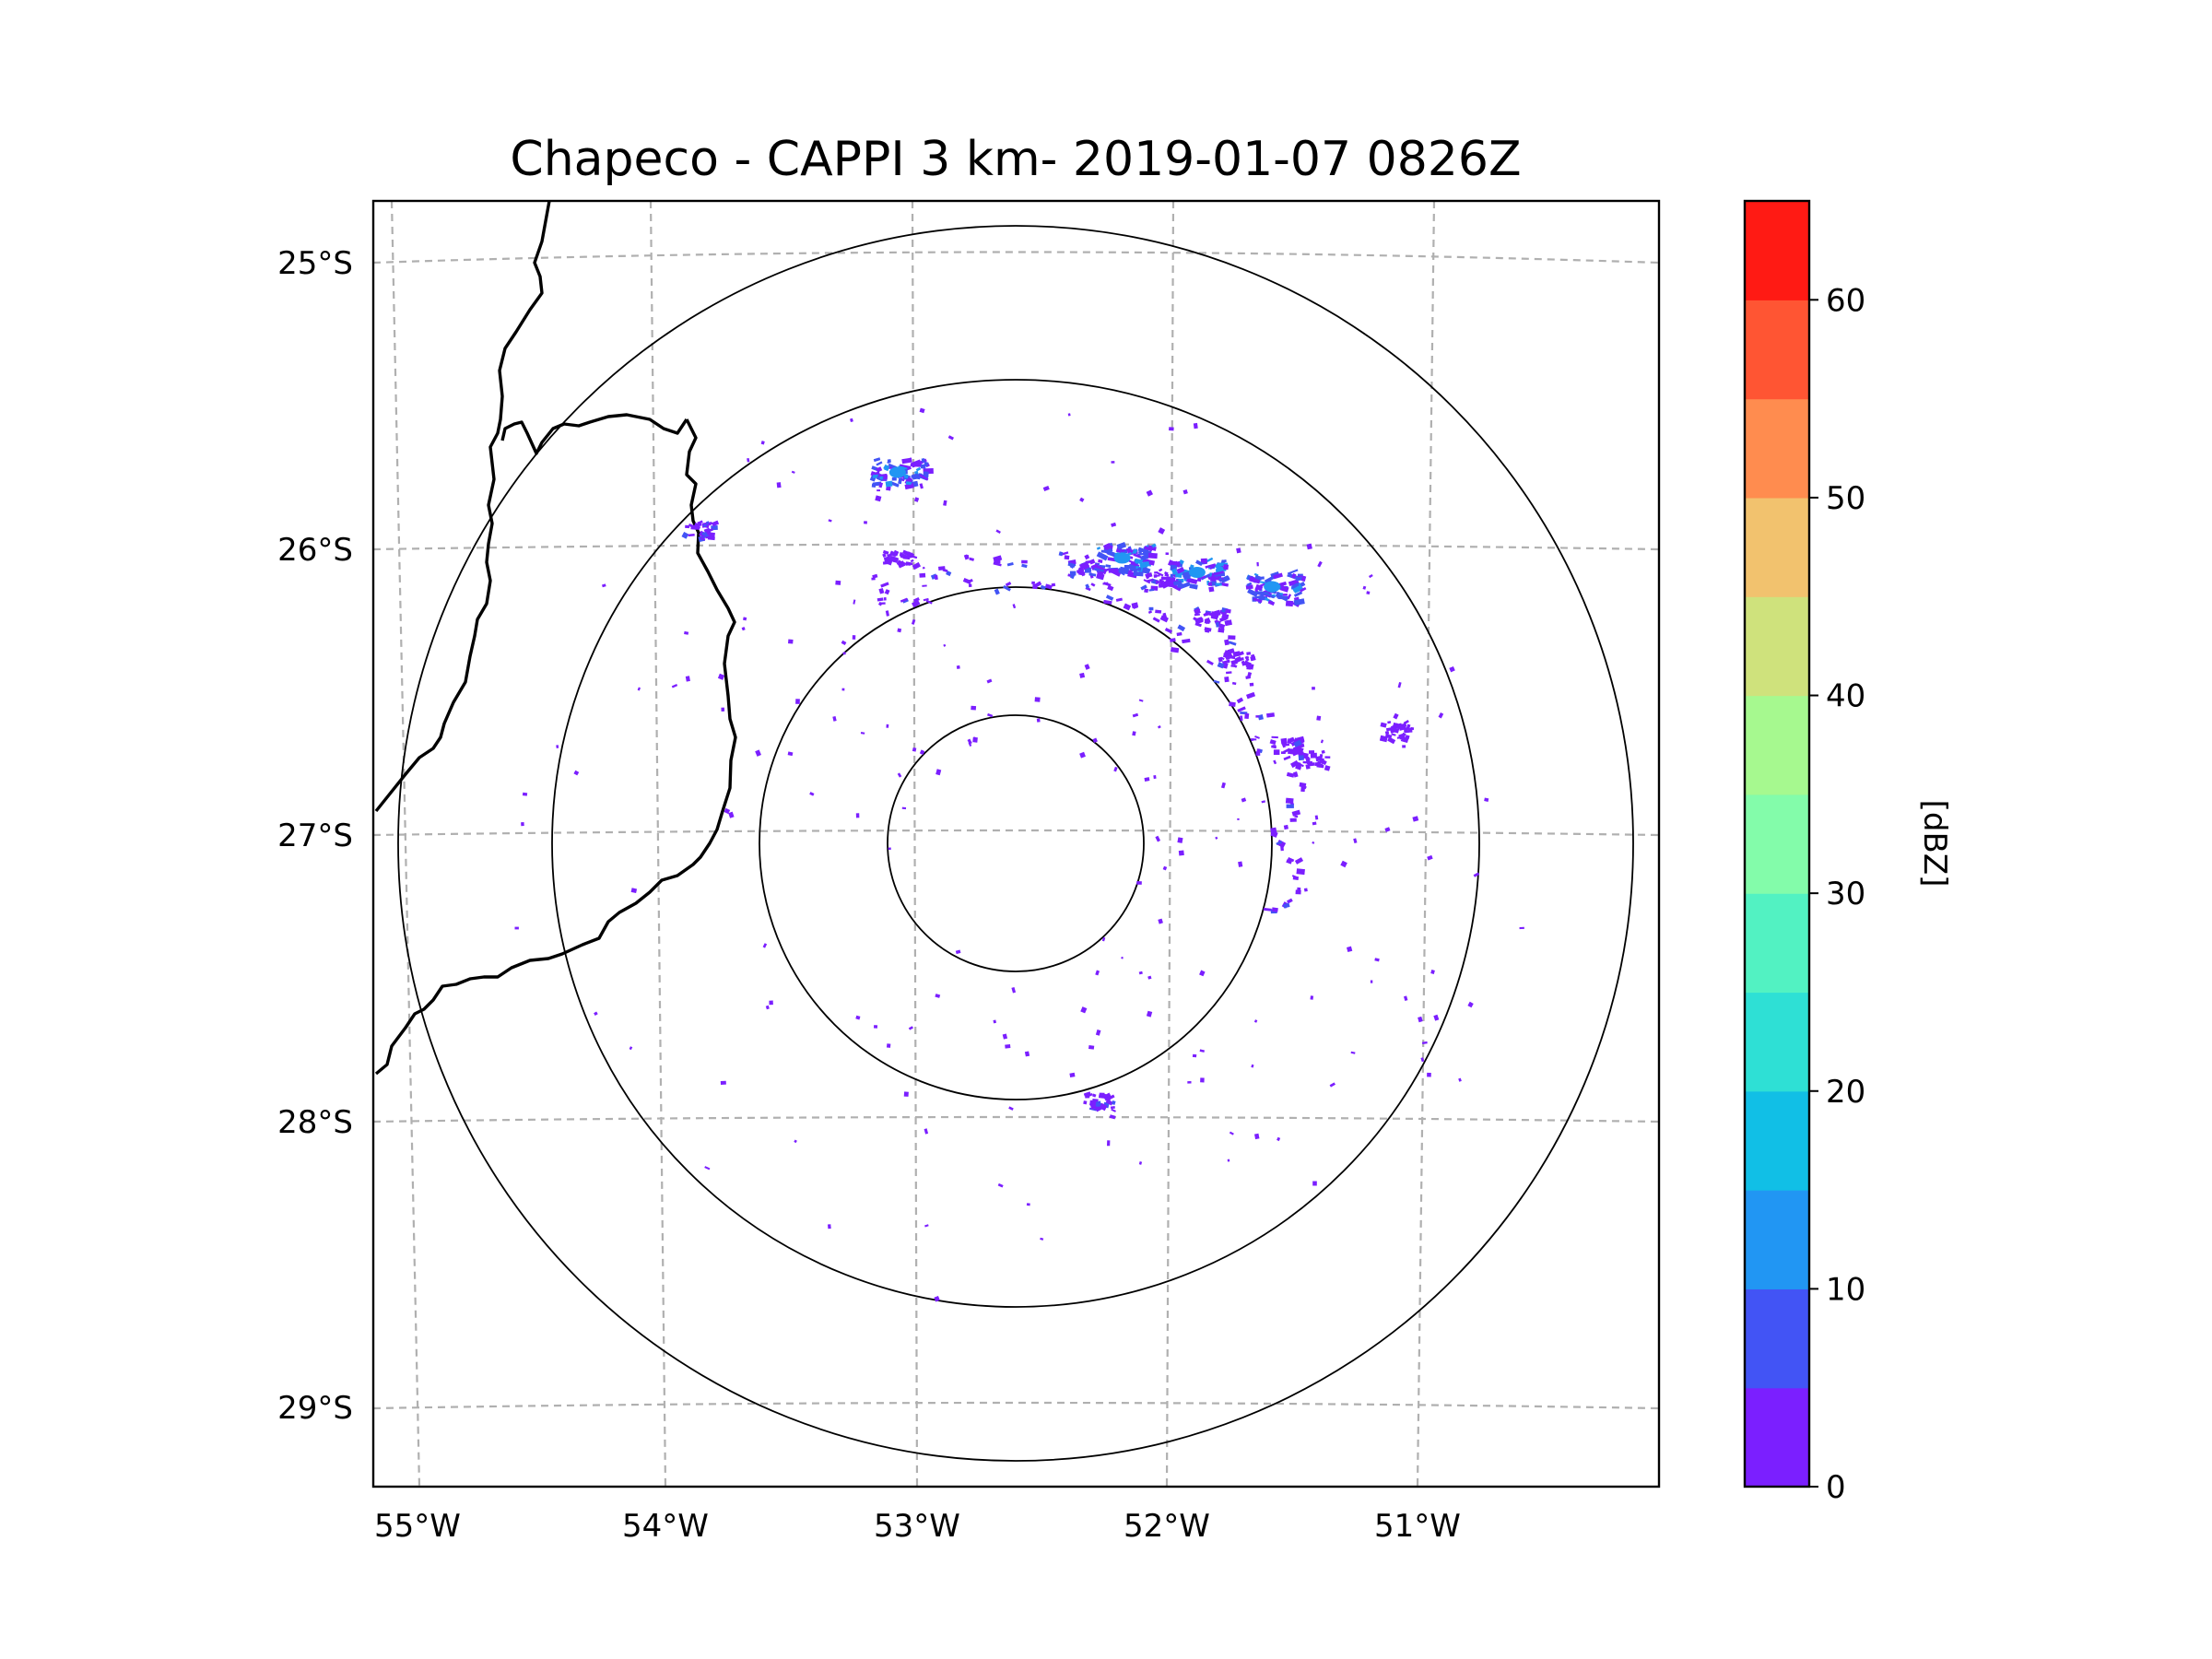 The height and width of the screenshot is (1659, 2212). What do you see at coordinates (1777, 250) in the screenshot?
I see `colorbar-segment` at bounding box center [1777, 250].